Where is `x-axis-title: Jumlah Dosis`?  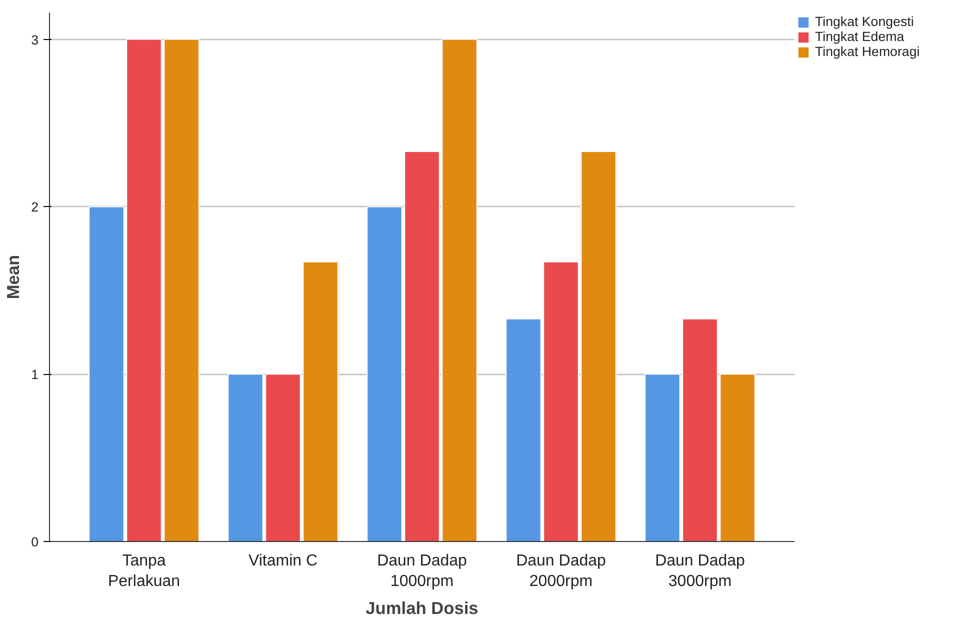
x-axis-title: Jumlah Dosis is located at coordinates (422, 608).